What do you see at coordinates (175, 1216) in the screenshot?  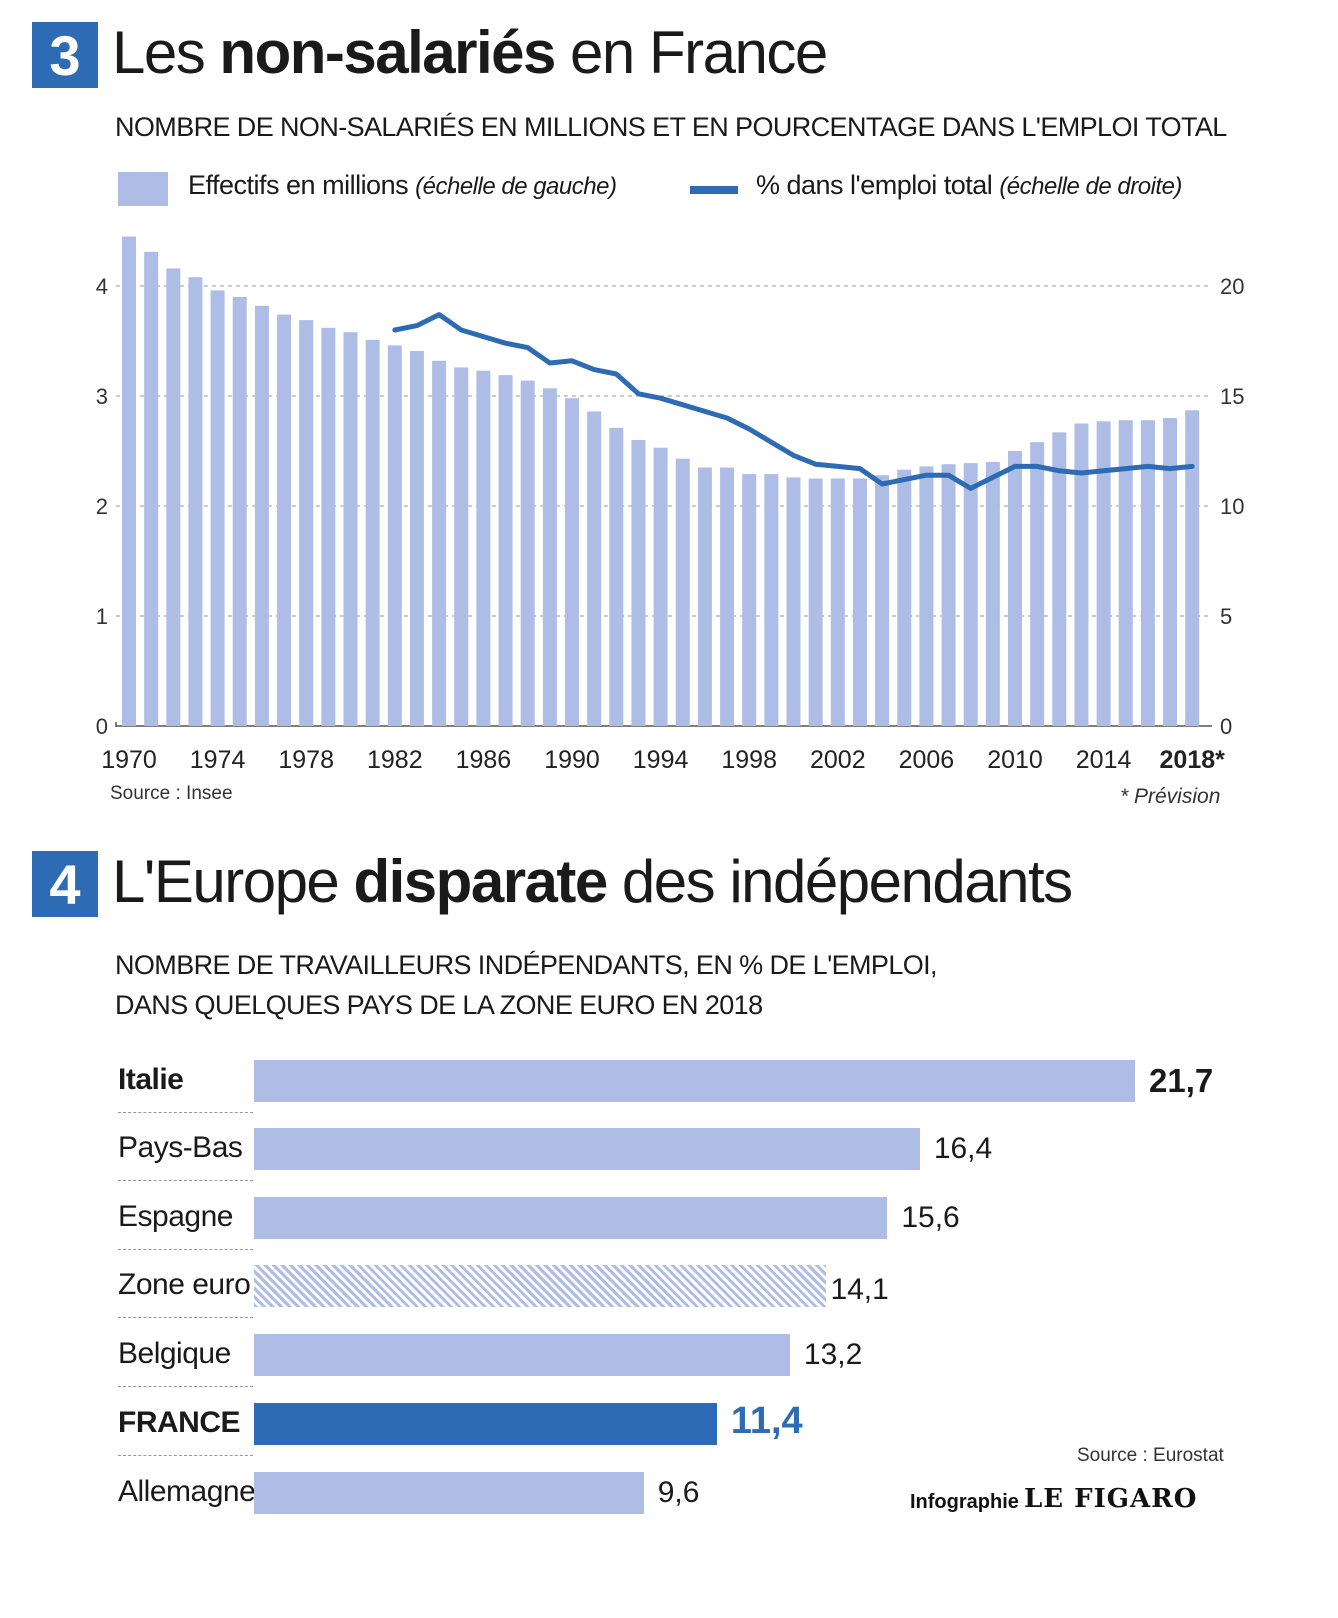 I see `country-label: Espagne` at bounding box center [175, 1216].